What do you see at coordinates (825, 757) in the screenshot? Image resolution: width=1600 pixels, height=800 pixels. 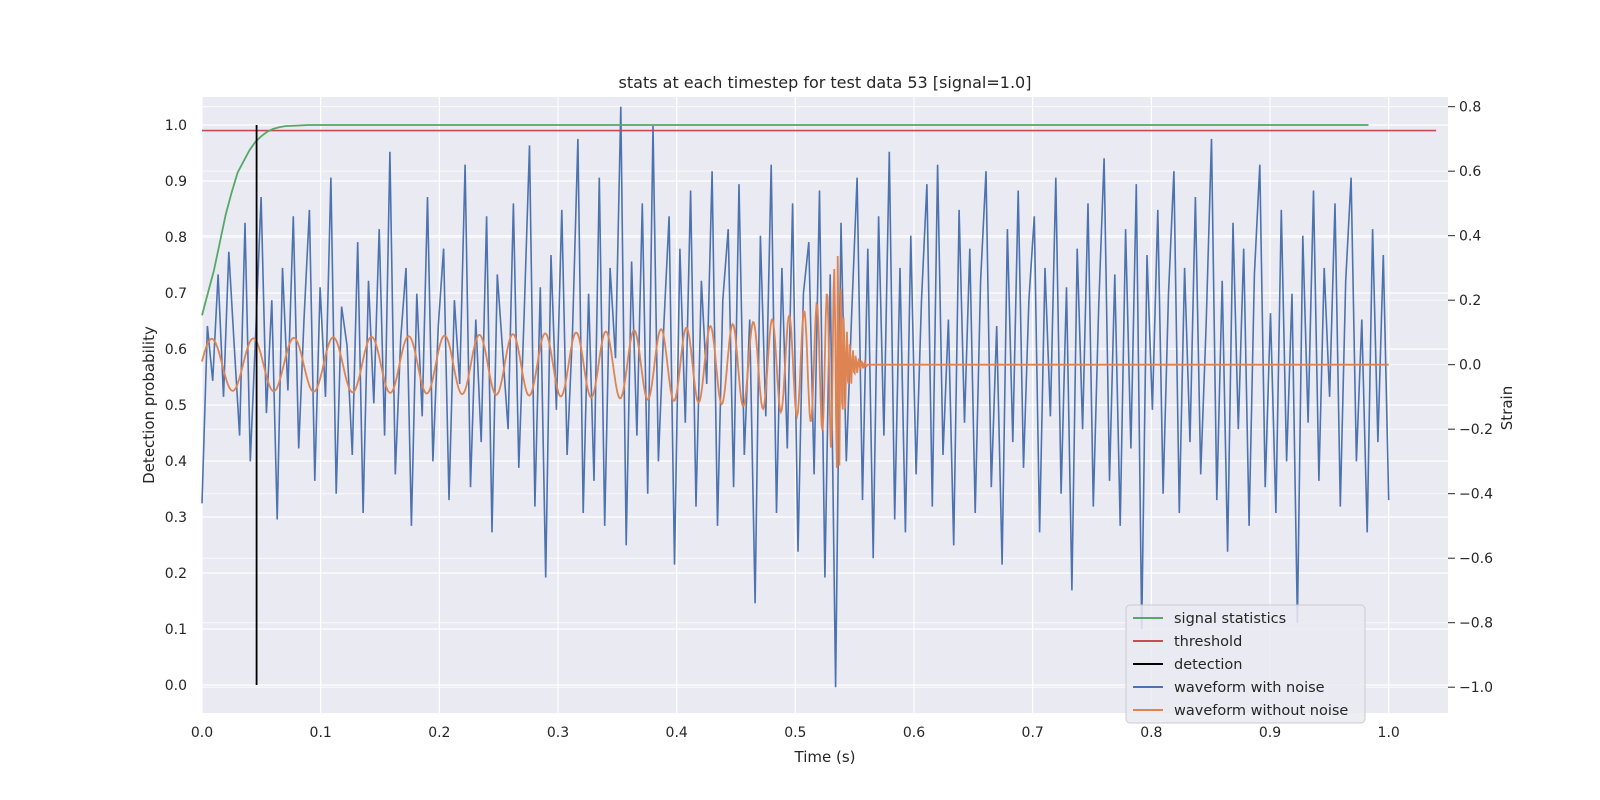 I see `x-axis-label: Time (s)` at bounding box center [825, 757].